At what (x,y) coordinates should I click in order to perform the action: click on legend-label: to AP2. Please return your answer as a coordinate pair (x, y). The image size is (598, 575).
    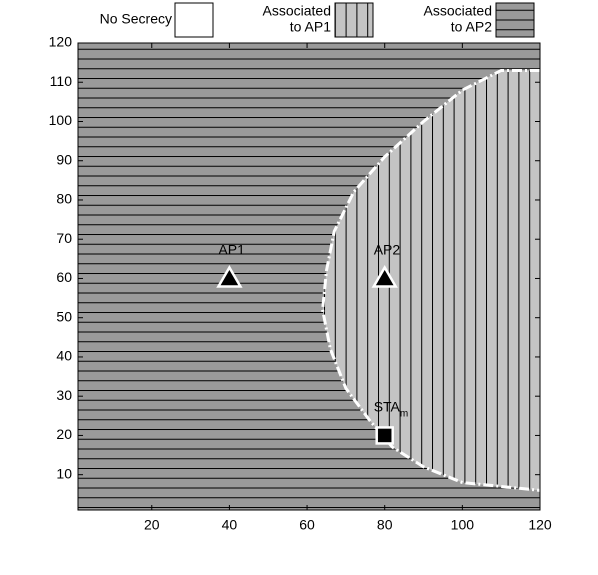
    Looking at the image, I should click on (471, 27).